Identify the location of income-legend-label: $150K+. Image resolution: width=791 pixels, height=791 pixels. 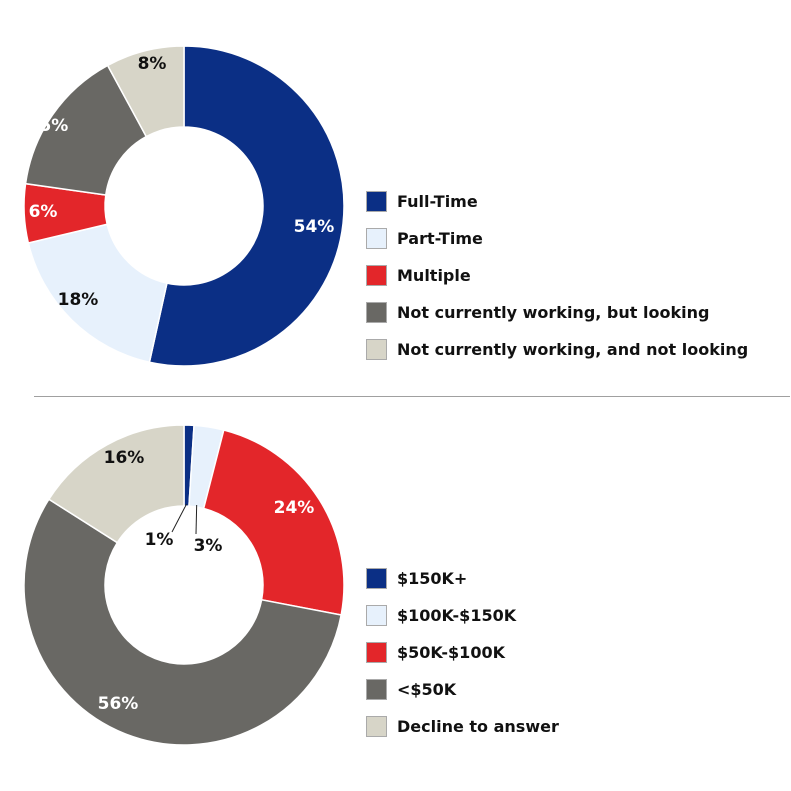
(432, 578).